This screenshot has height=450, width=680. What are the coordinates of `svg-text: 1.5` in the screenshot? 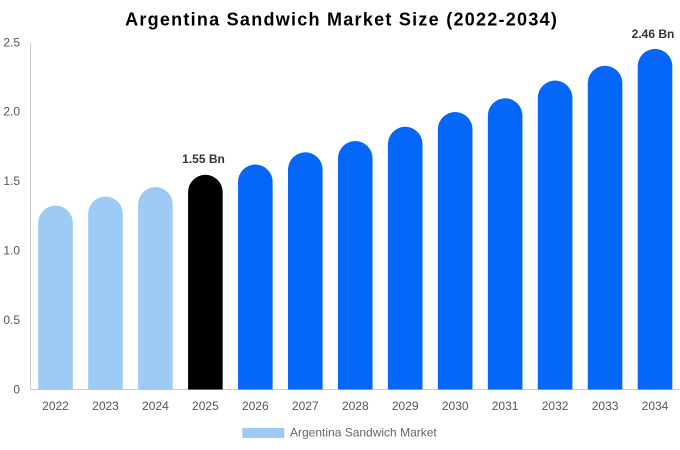 It's located at (11, 181).